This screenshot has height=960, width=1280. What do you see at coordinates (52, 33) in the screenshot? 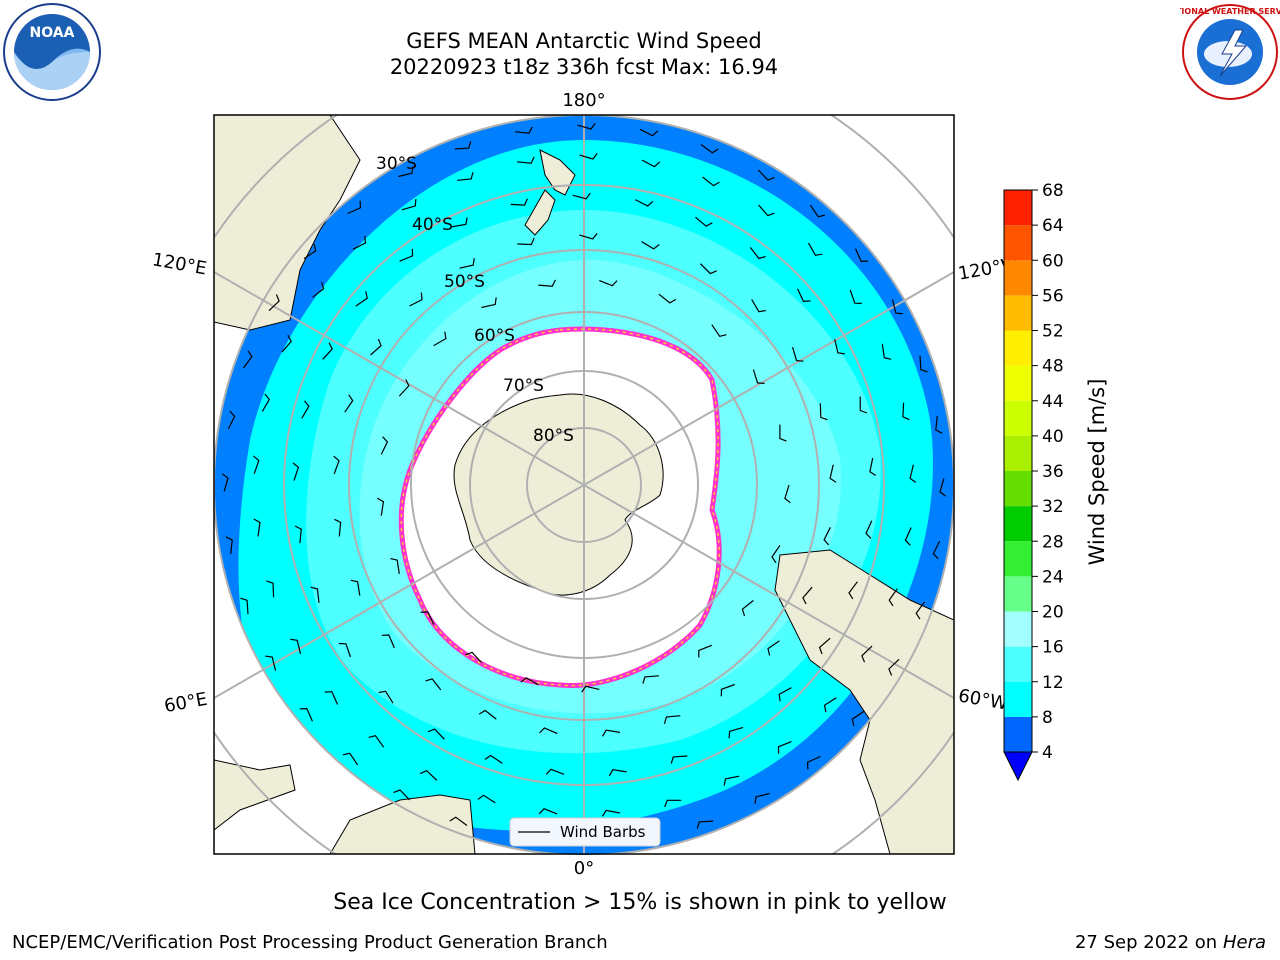
I see `noaa-logo-text: NOAA` at bounding box center [52, 33].